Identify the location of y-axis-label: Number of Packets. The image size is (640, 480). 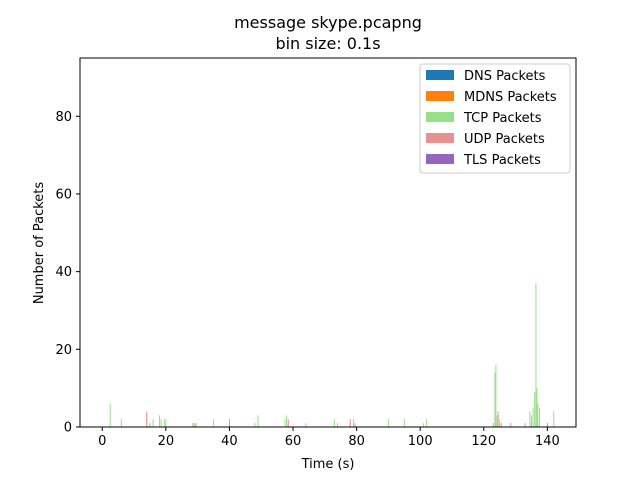
(39, 243).